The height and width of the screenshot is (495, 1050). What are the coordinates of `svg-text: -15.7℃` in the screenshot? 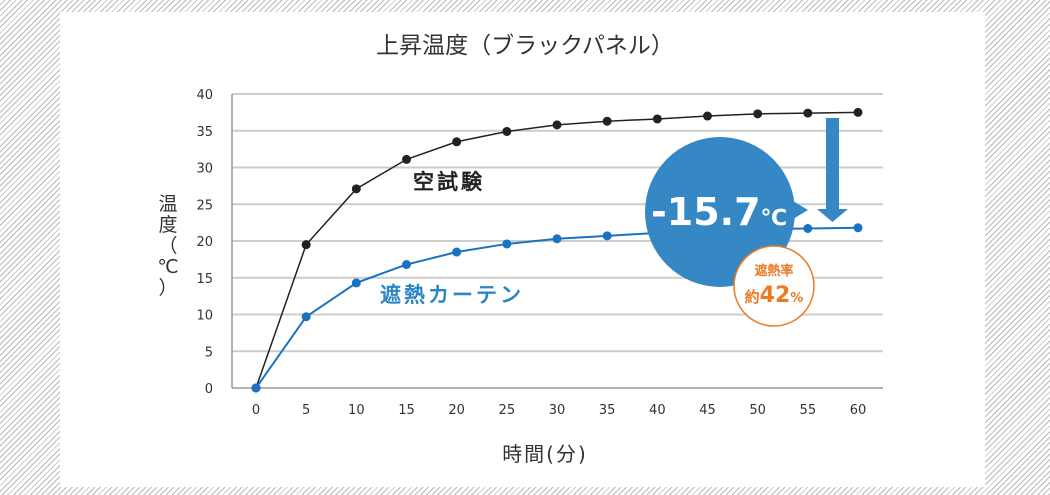 It's located at (719, 212).